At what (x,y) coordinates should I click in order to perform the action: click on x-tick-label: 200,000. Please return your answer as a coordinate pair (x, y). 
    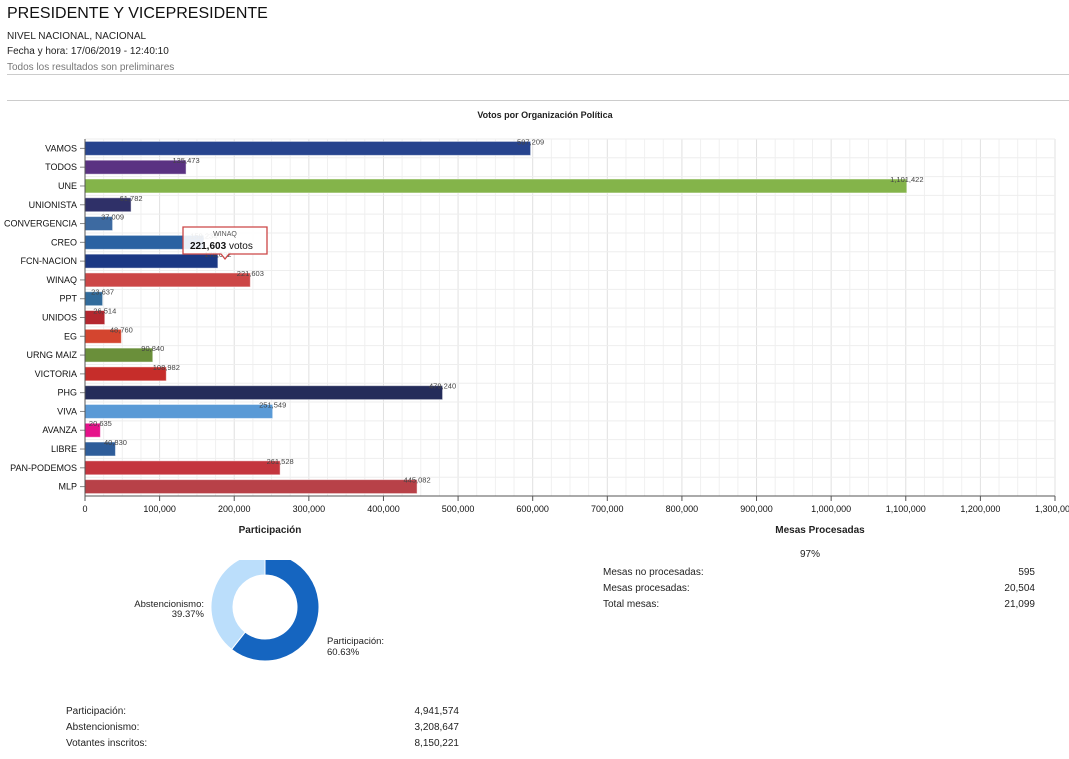
    Looking at the image, I should click on (234, 509).